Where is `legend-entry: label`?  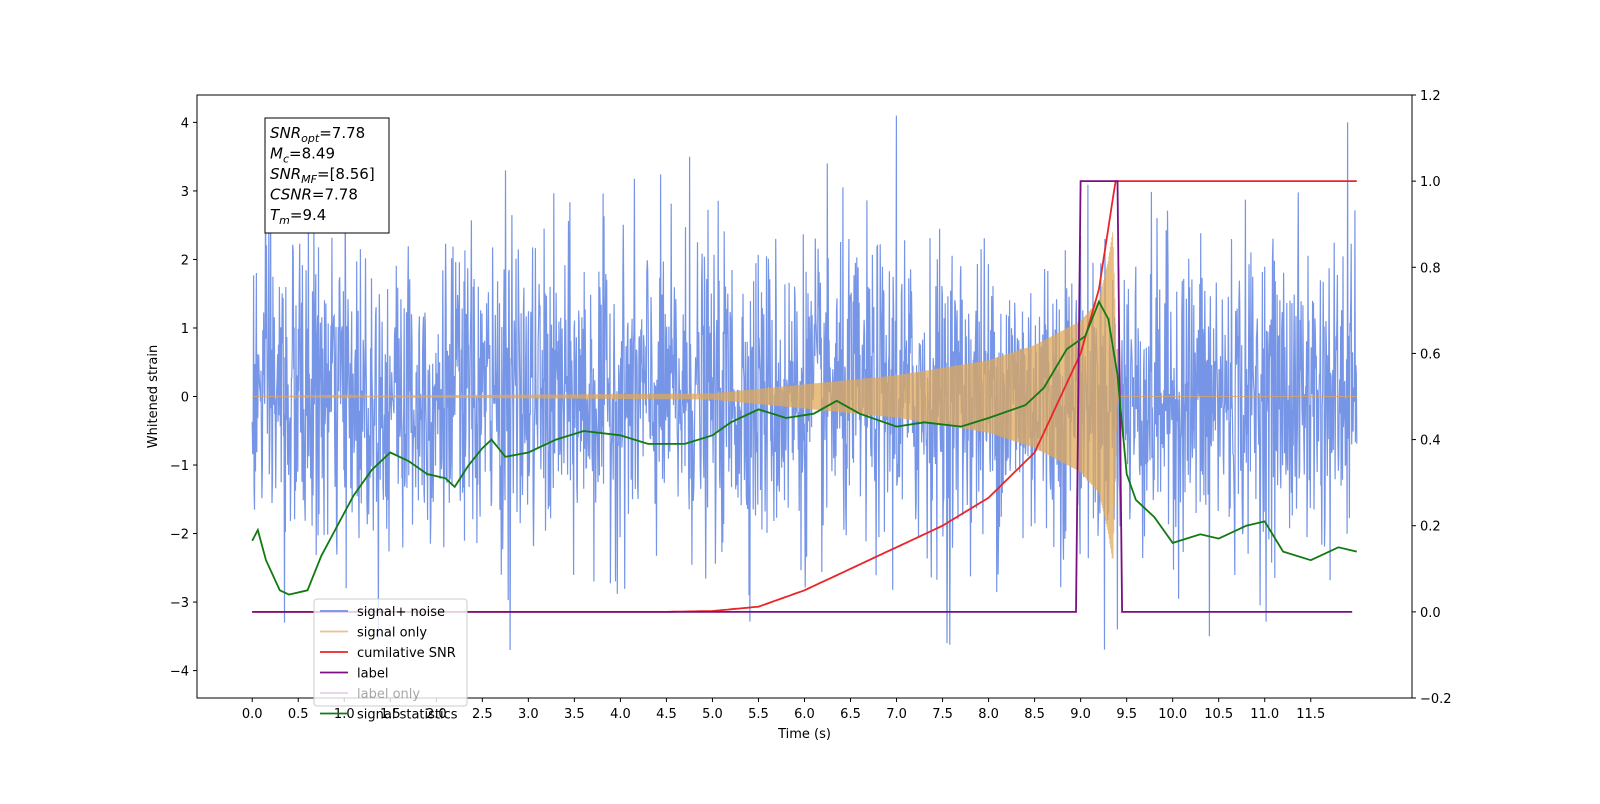
legend-entry: label is located at coordinates (372, 674).